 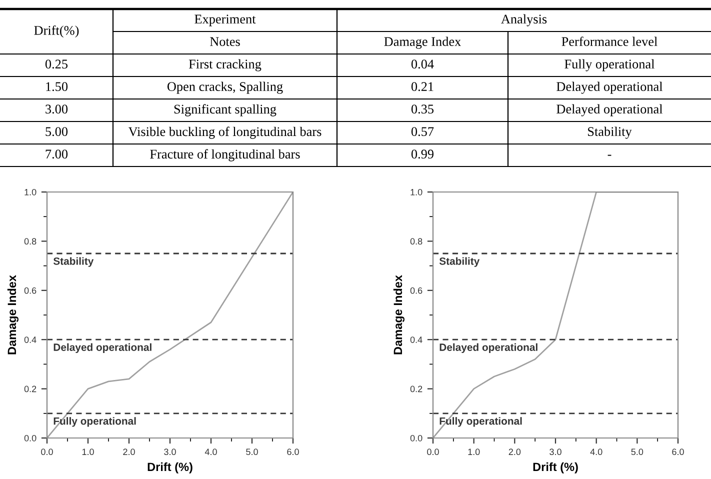 What do you see at coordinates (610, 41) in the screenshot?
I see `text: Performance level` at bounding box center [610, 41].